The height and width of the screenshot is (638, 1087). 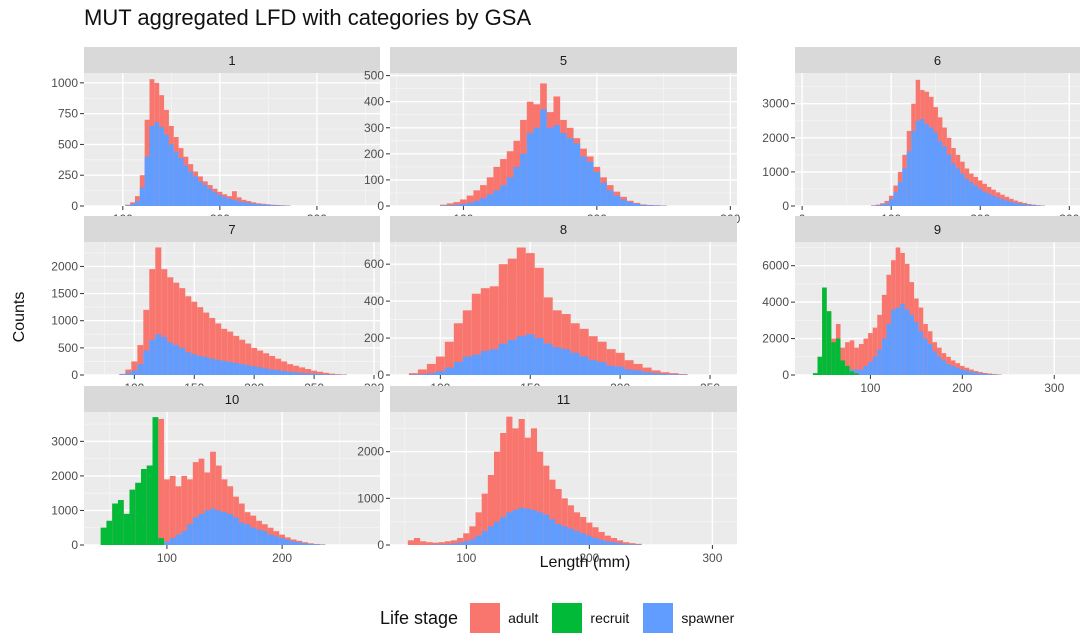 What do you see at coordinates (68, 175) in the screenshot?
I see `y-tick-label: 250` at bounding box center [68, 175].